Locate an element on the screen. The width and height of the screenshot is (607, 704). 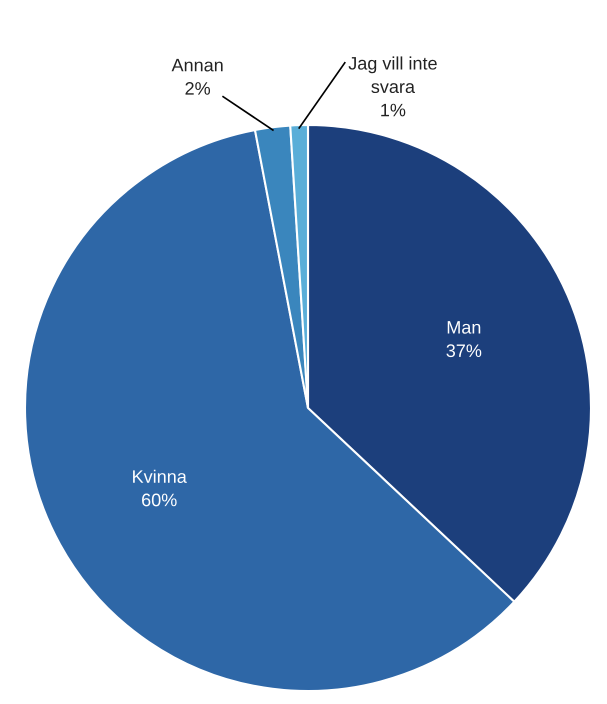
slice-label: Man is located at coordinates (464, 327).